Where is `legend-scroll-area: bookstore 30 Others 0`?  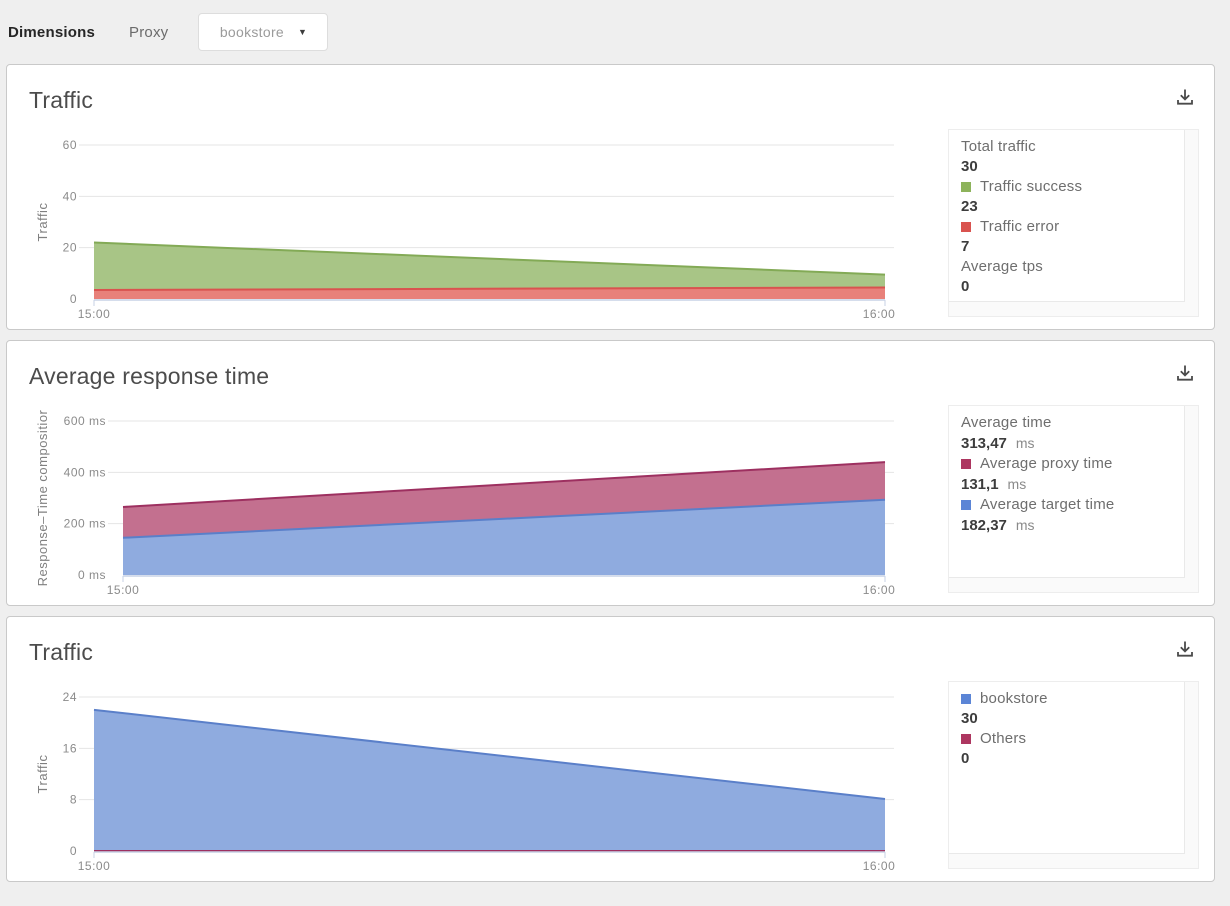
legend-scroll-area: bookstore 30 Others 0 is located at coordinates (1073, 775).